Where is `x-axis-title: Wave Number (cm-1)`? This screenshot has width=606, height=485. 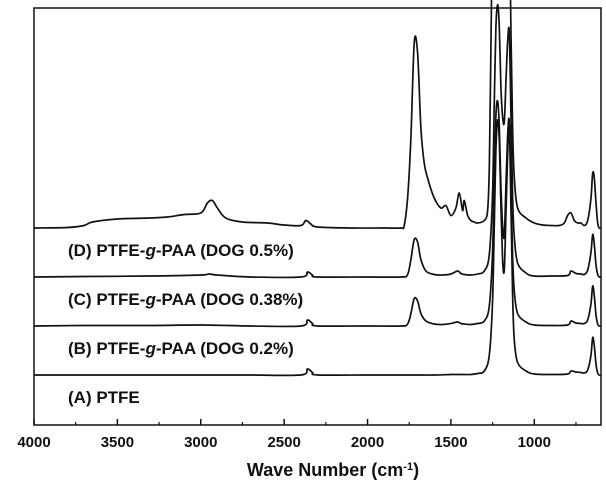 x-axis-title: Wave Number (cm-1) is located at coordinates (333, 470).